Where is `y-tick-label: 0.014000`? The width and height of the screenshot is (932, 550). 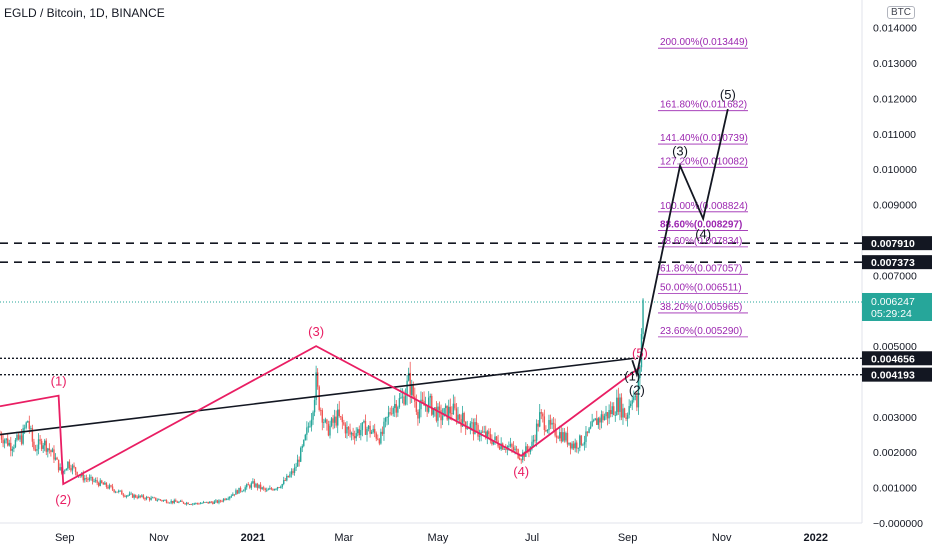
y-tick-label: 0.014000 is located at coordinates (895, 29).